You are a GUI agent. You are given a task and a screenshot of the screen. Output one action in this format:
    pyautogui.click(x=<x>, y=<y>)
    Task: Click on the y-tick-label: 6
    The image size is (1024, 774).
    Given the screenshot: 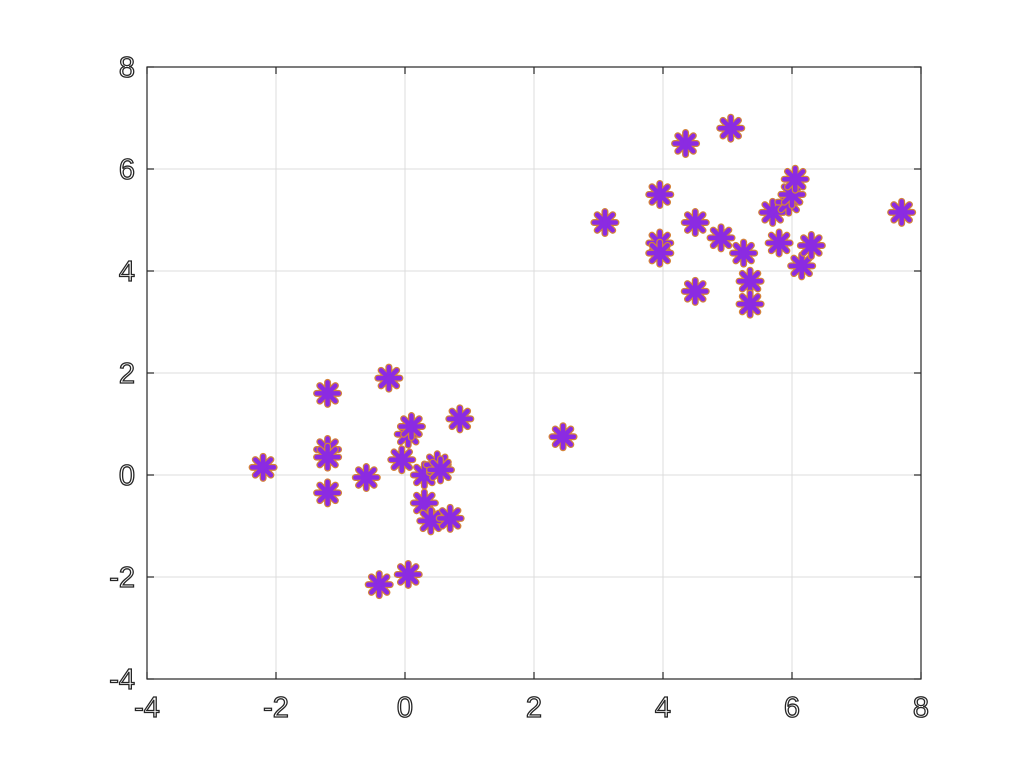 What is the action you would take?
    pyautogui.click(x=127, y=170)
    